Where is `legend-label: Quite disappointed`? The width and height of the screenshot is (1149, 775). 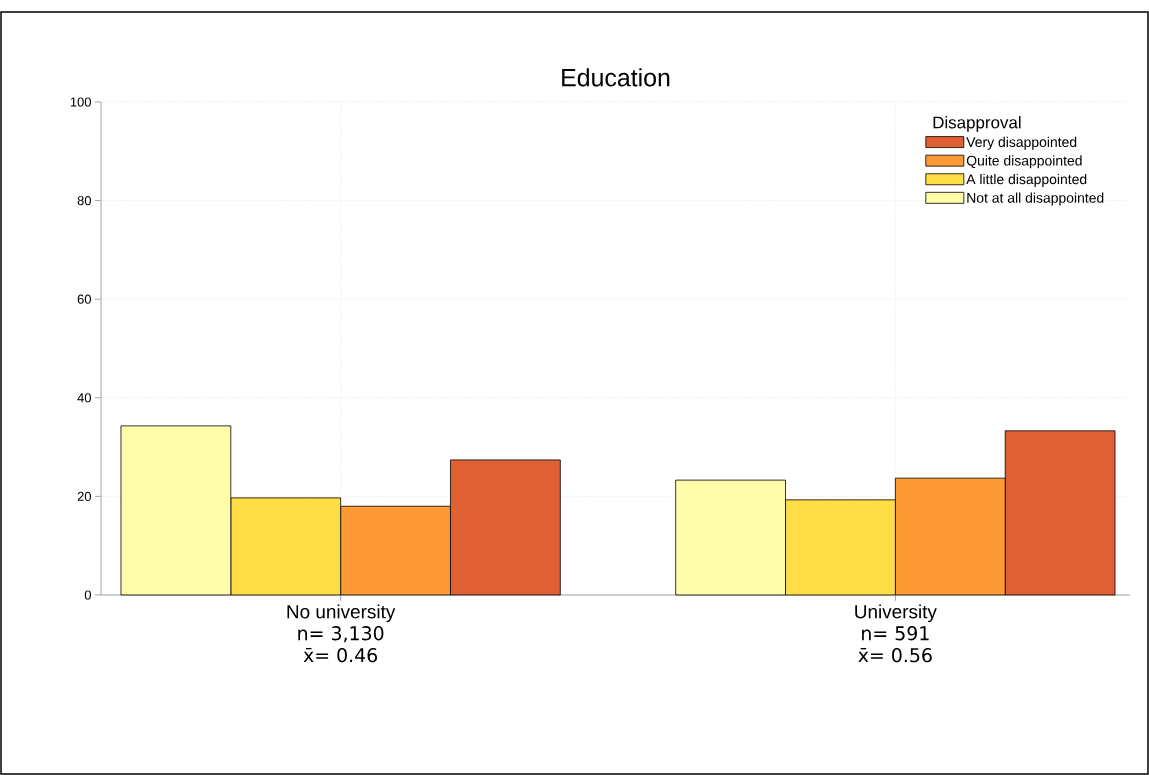 legend-label: Quite disappointed is located at coordinates (1024, 162).